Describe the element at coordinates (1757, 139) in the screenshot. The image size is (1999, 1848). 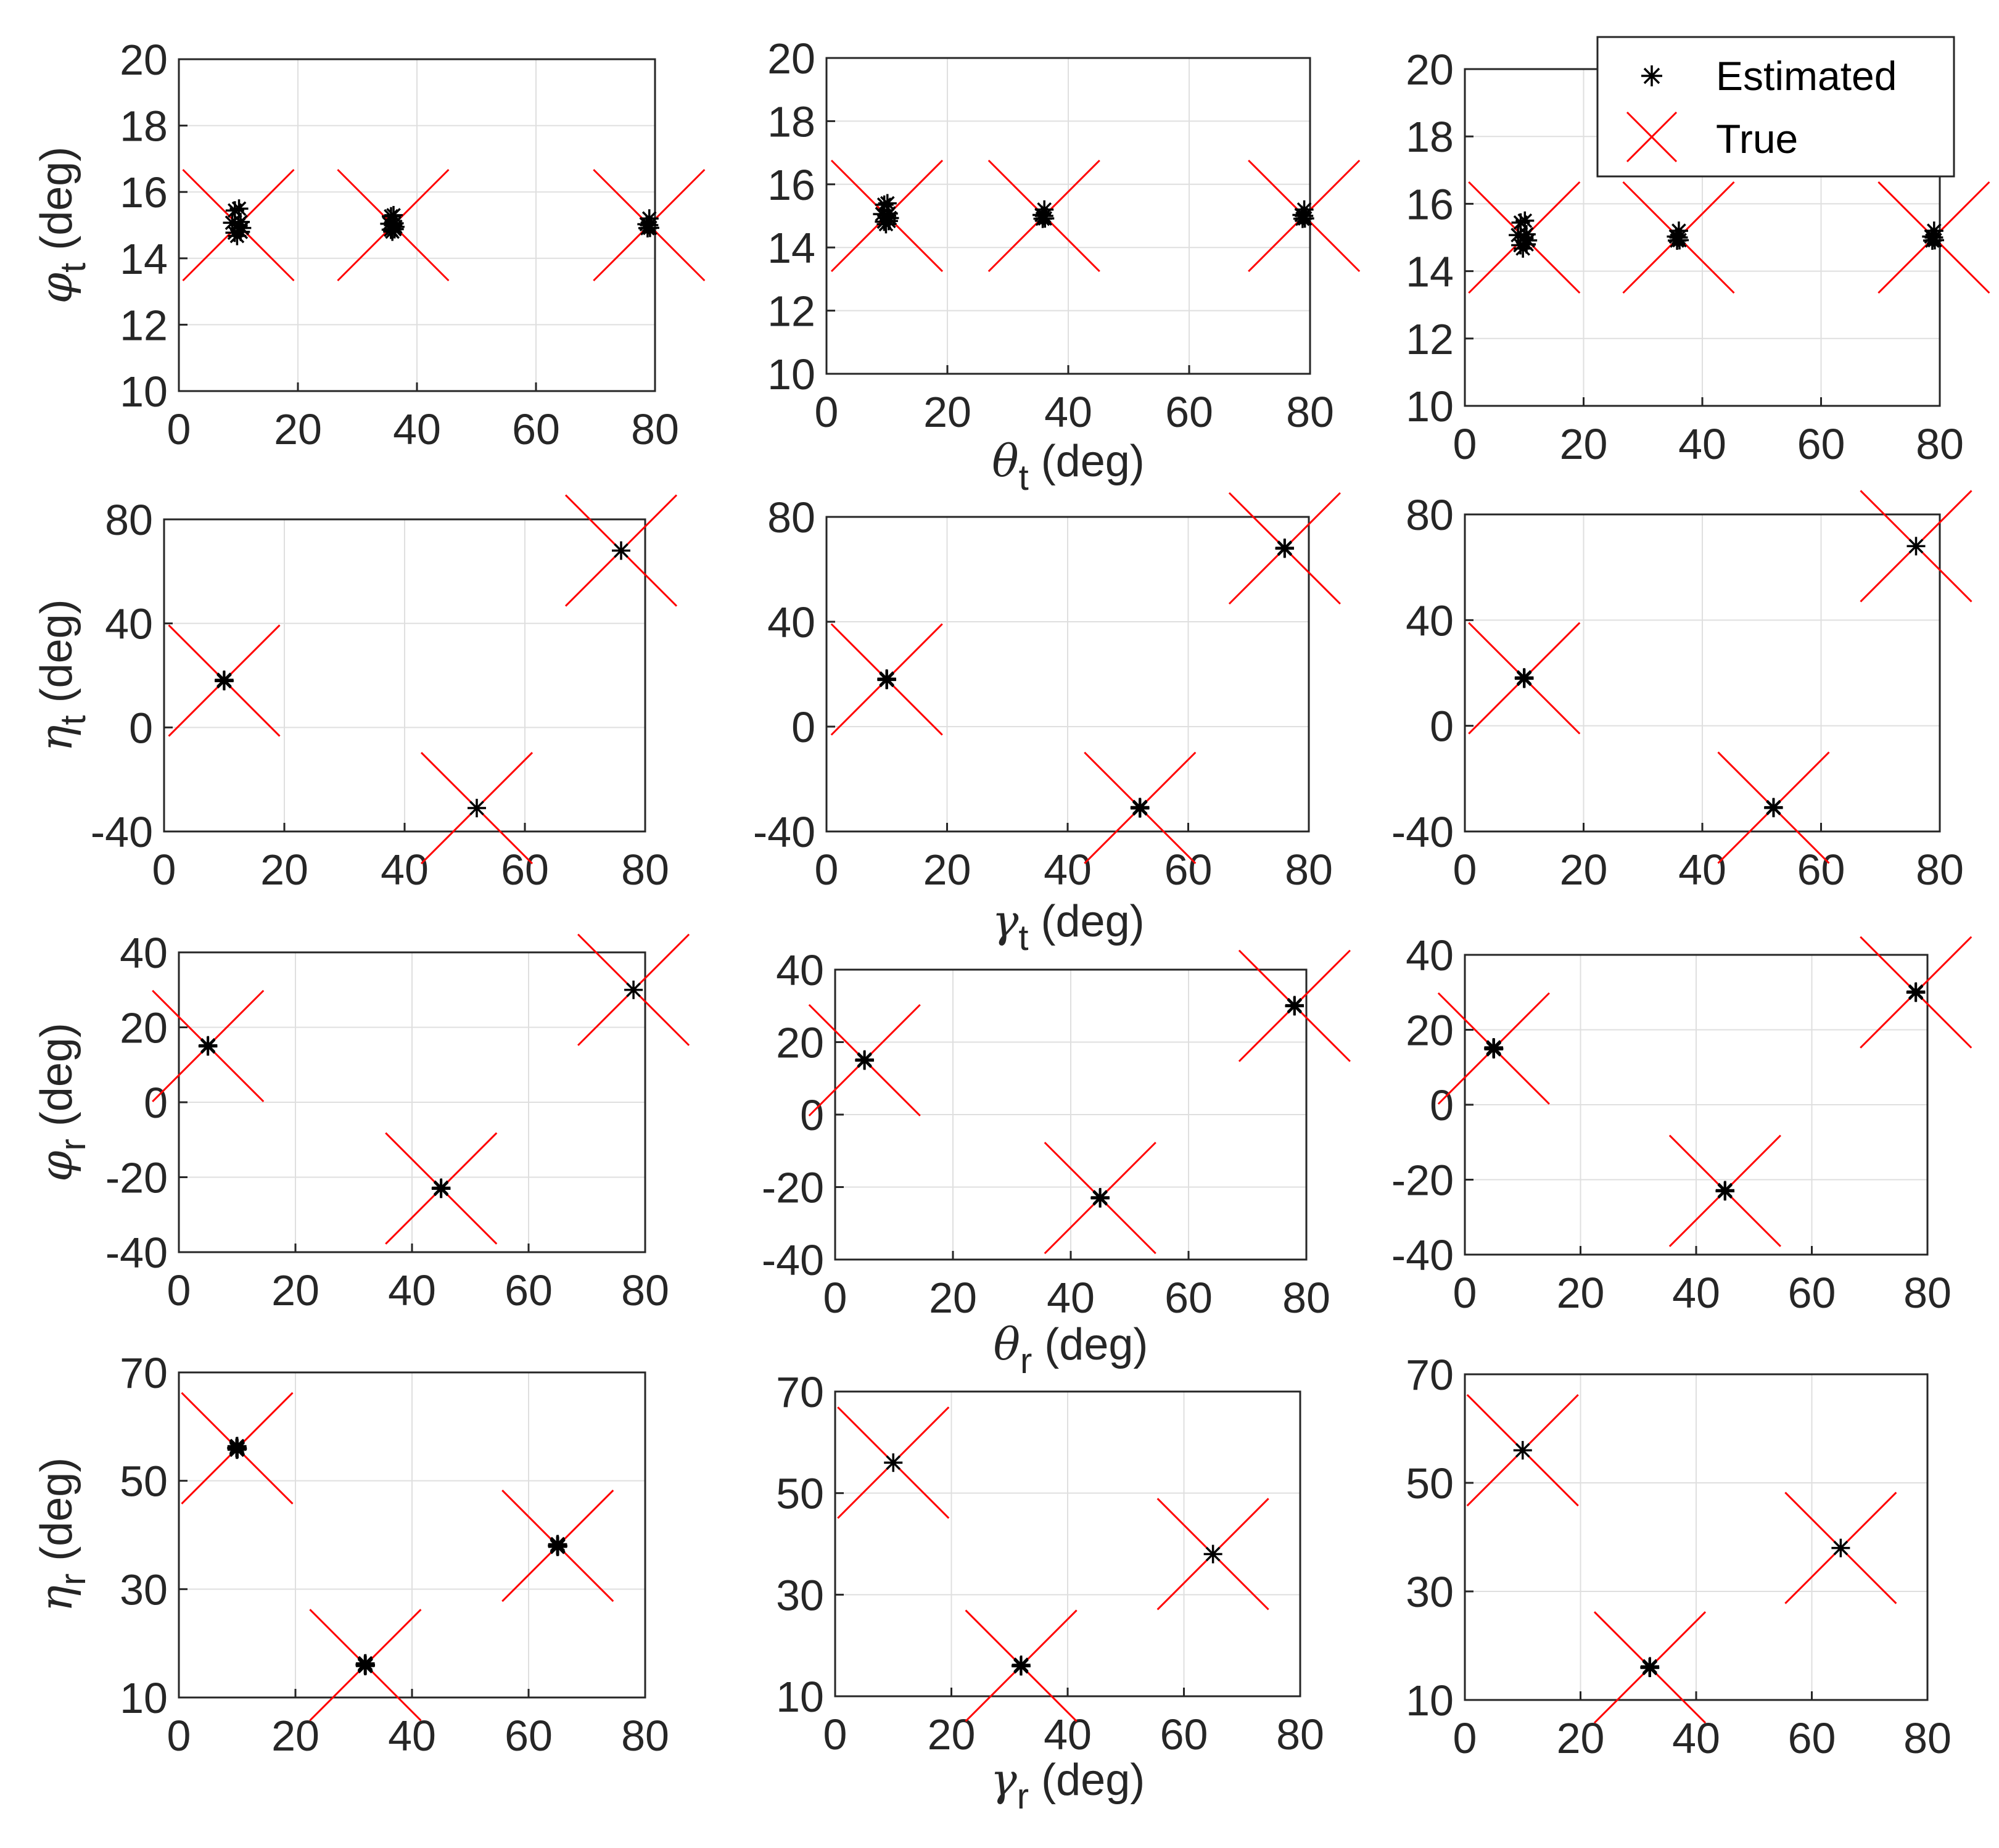
I see `legend-true-label: True` at that location.